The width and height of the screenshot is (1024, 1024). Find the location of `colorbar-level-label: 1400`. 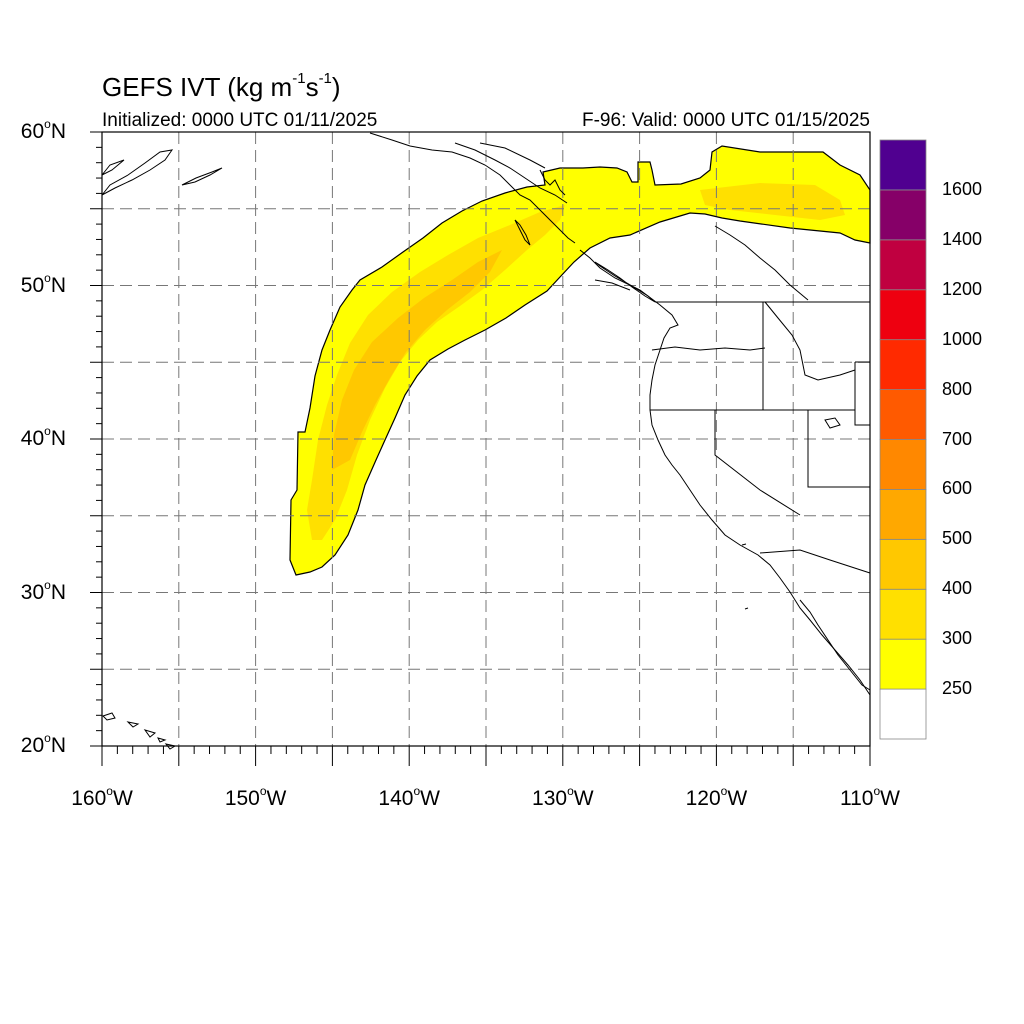

colorbar-level-label: 1400 is located at coordinates (962, 238).